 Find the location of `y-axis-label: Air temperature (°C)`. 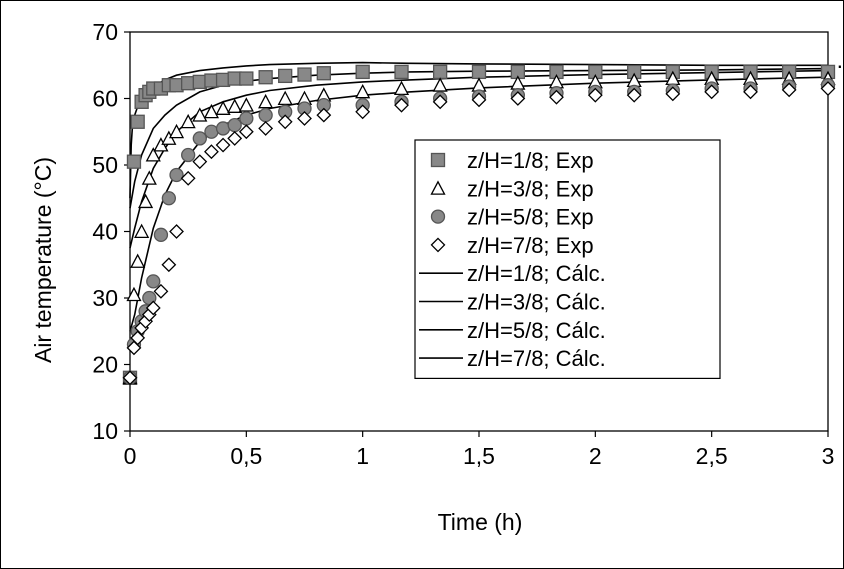

y-axis-label: Air temperature (°C) is located at coordinates (43, 260).